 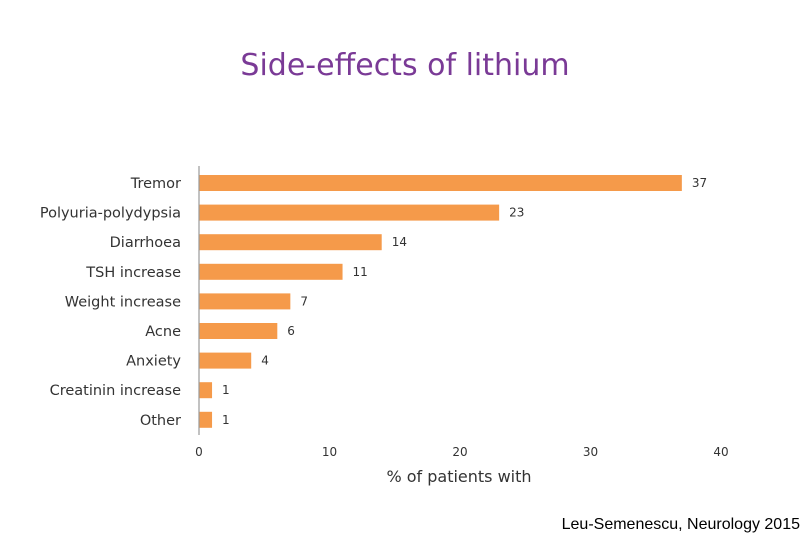 What do you see at coordinates (265, 361) in the screenshot?
I see `value-label: 4` at bounding box center [265, 361].